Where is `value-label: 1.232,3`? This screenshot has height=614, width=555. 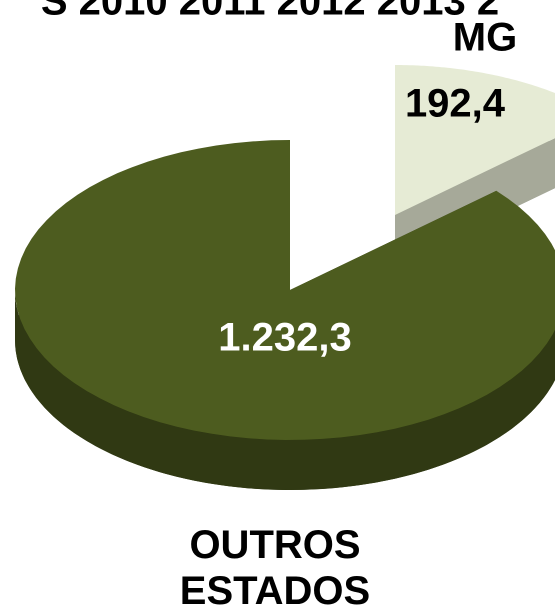 value-label: 1.232,3 is located at coordinates (284, 338).